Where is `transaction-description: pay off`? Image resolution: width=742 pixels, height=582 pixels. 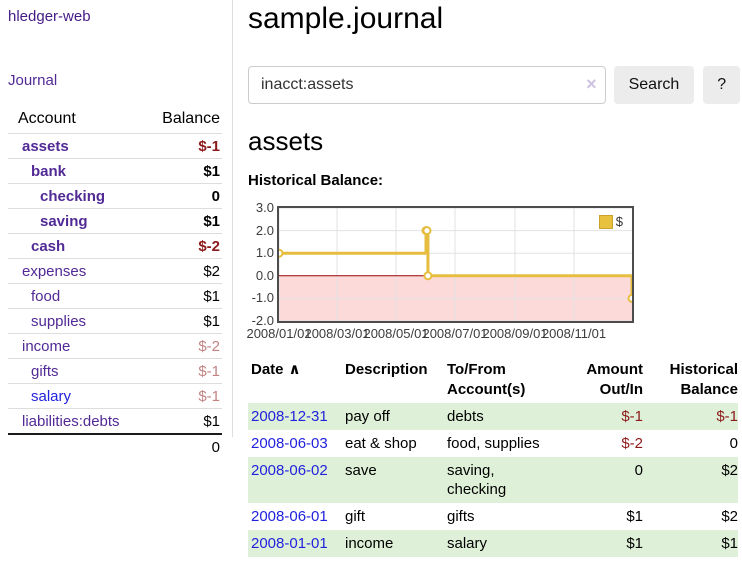 transaction-description: pay off is located at coordinates (396, 416).